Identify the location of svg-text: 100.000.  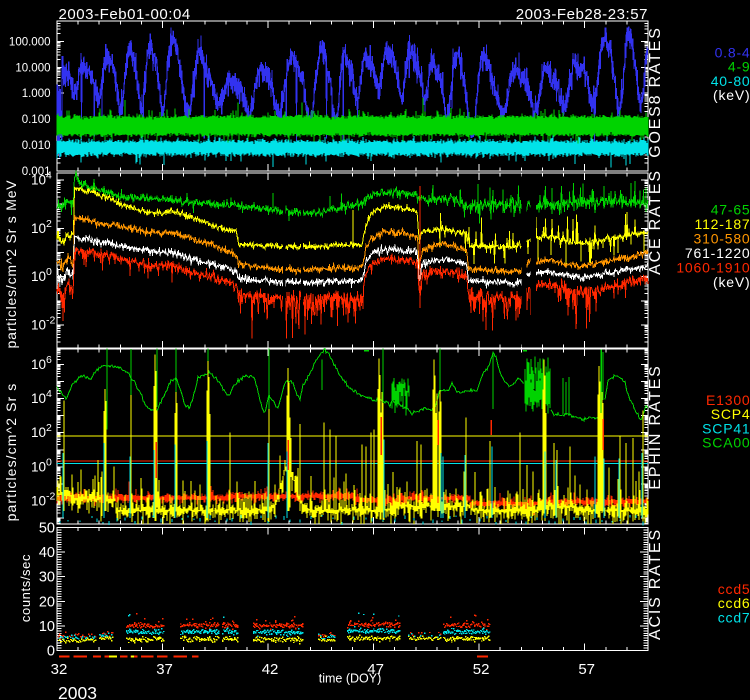
(30, 43).